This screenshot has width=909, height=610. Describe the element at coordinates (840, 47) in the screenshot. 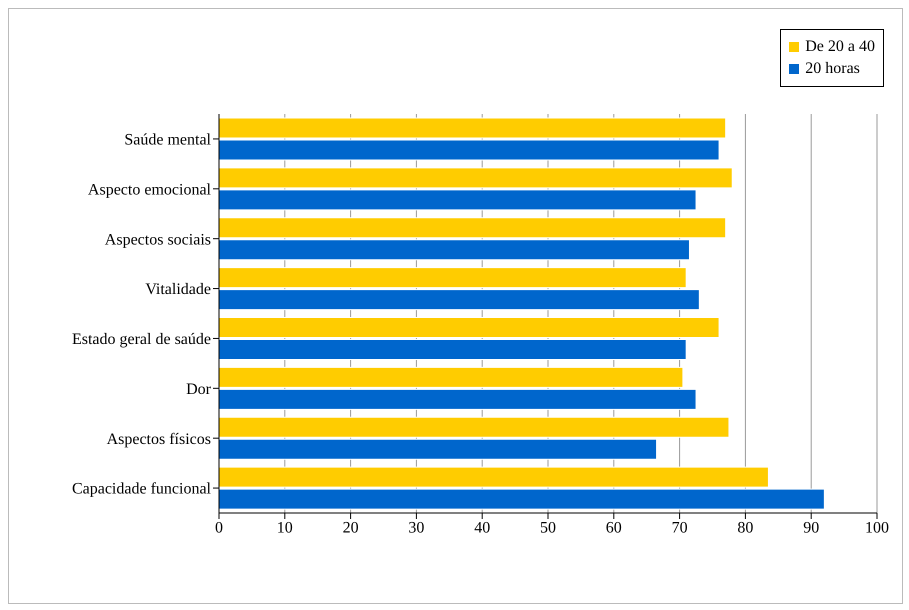

I see `legend-label: De 20 a 40` at that location.